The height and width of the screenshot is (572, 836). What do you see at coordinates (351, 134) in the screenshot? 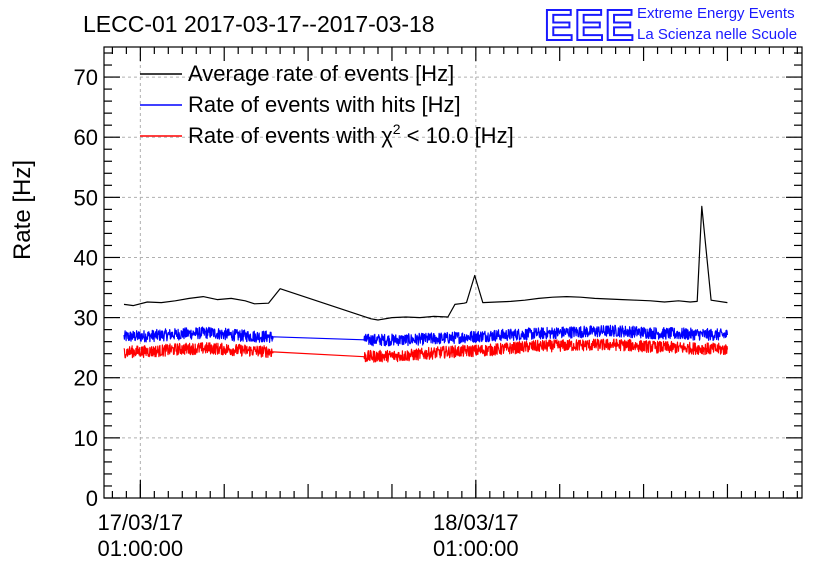
I see `legend-label-2: Rate of events with χ2 < 10.0 [Hz]` at bounding box center [351, 134].